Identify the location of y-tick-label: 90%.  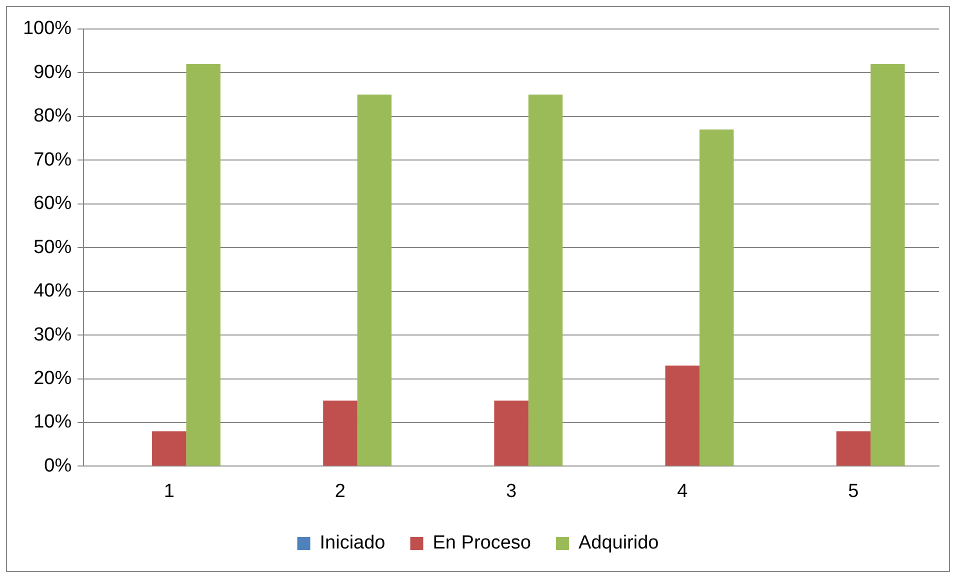
(53, 72).